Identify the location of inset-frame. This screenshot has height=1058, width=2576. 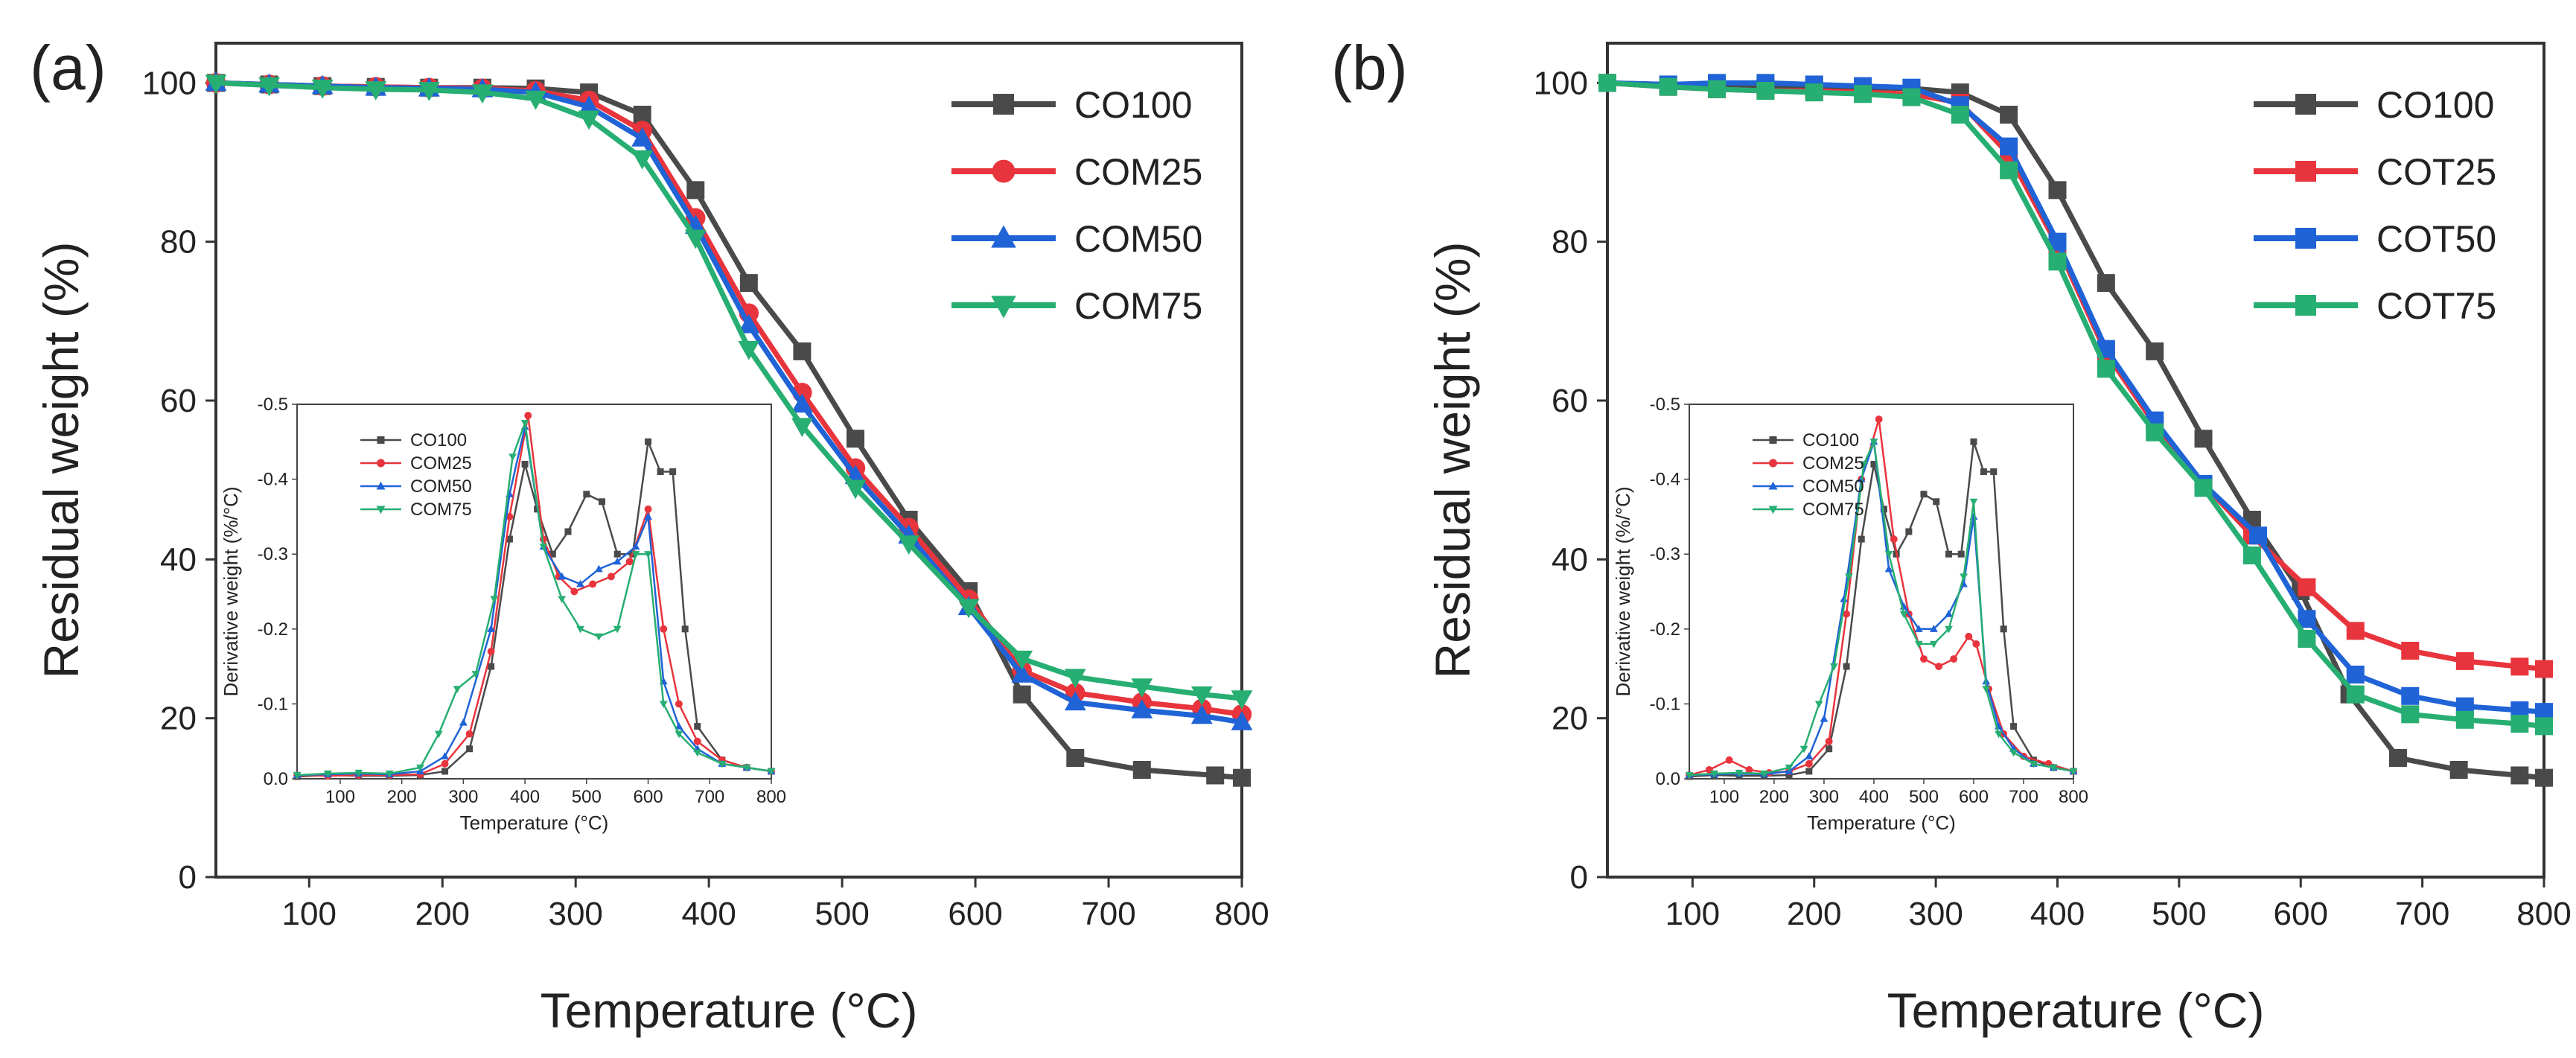
(1881, 592).